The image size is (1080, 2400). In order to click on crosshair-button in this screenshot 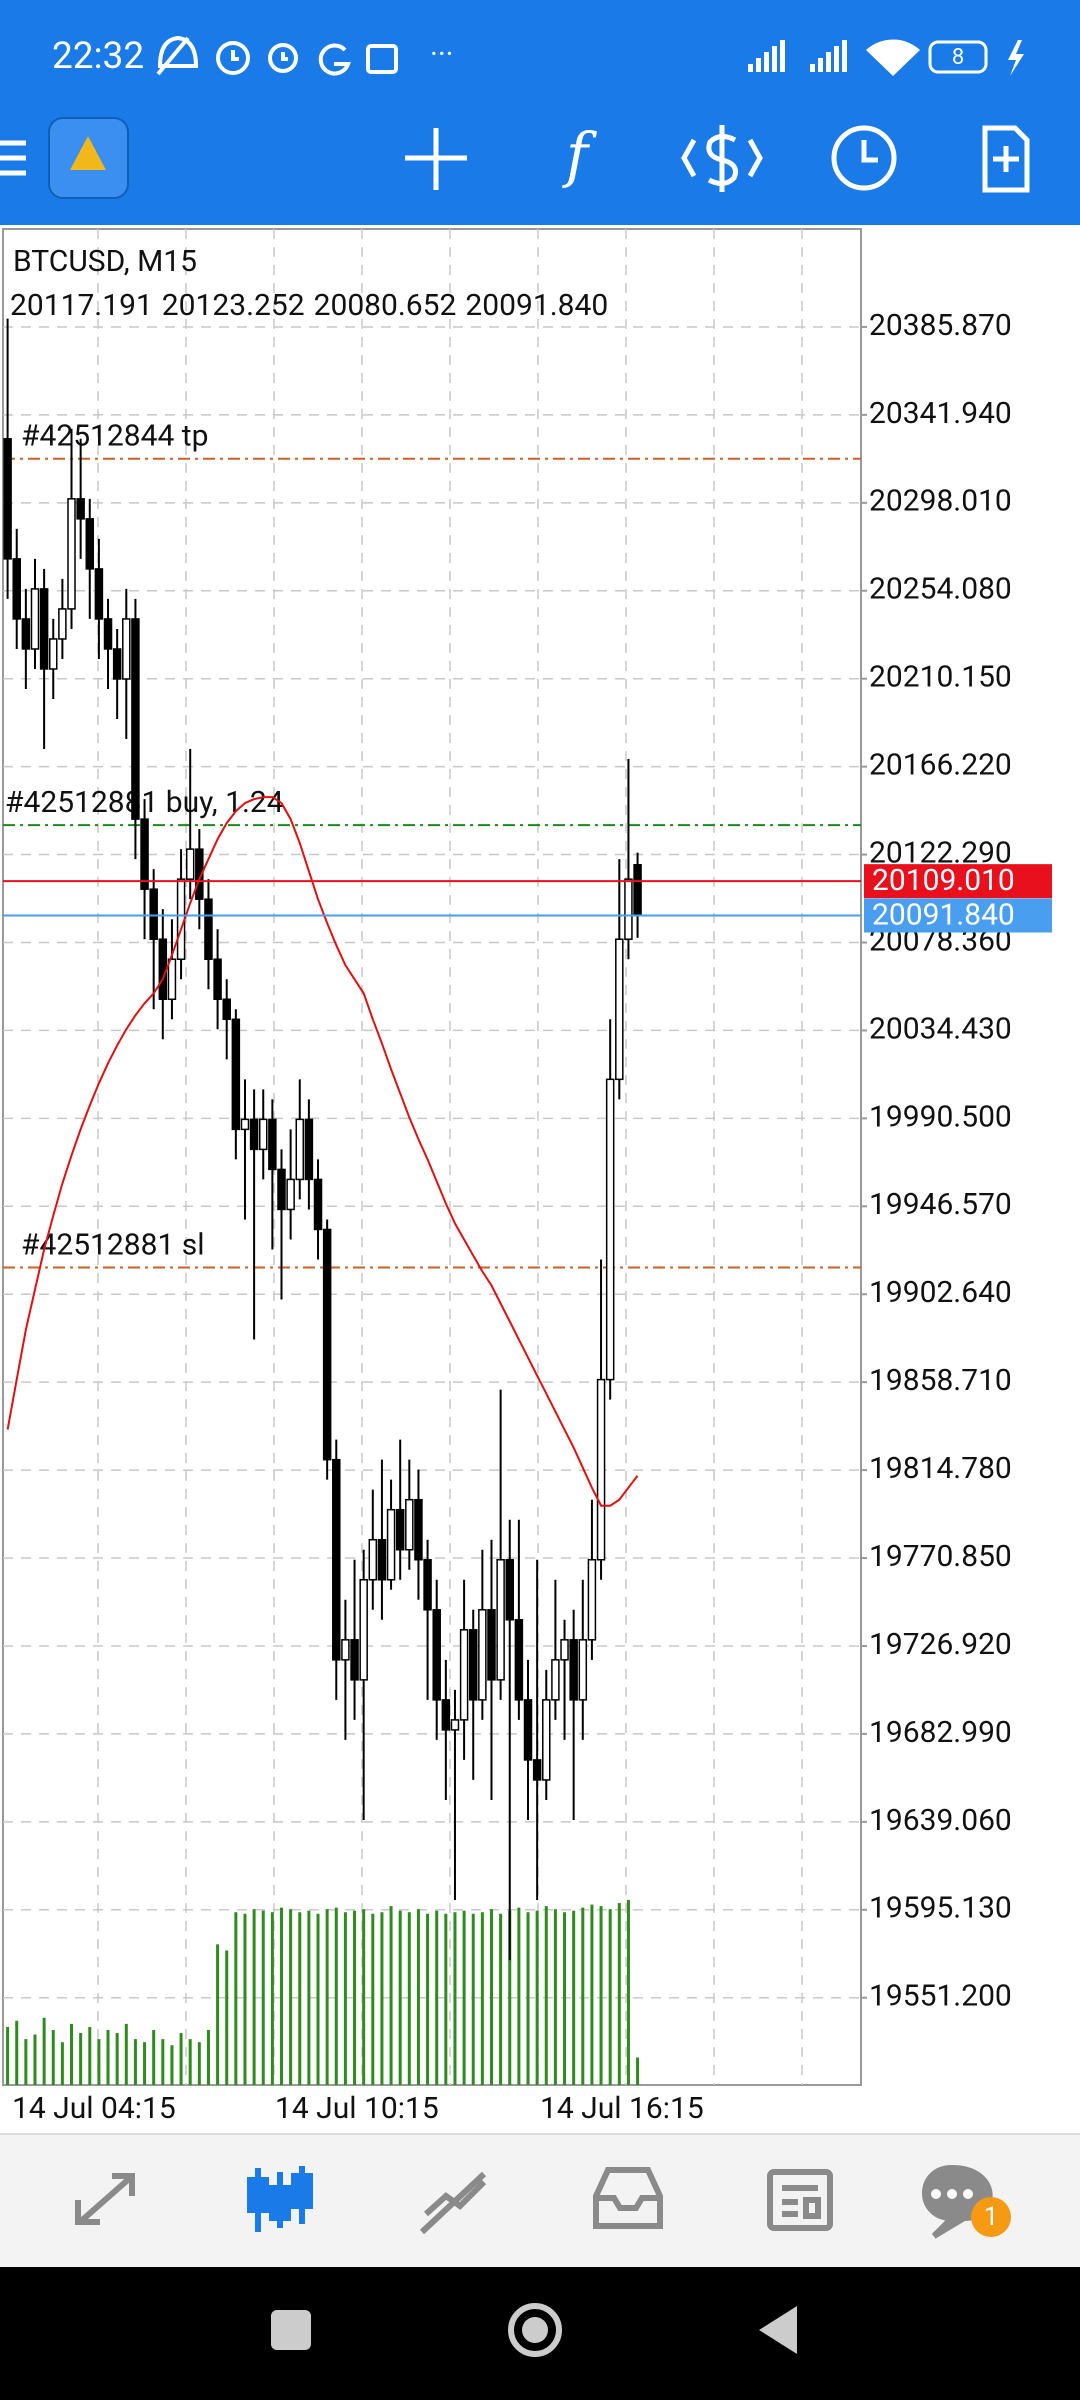, I will do `click(436, 159)`.